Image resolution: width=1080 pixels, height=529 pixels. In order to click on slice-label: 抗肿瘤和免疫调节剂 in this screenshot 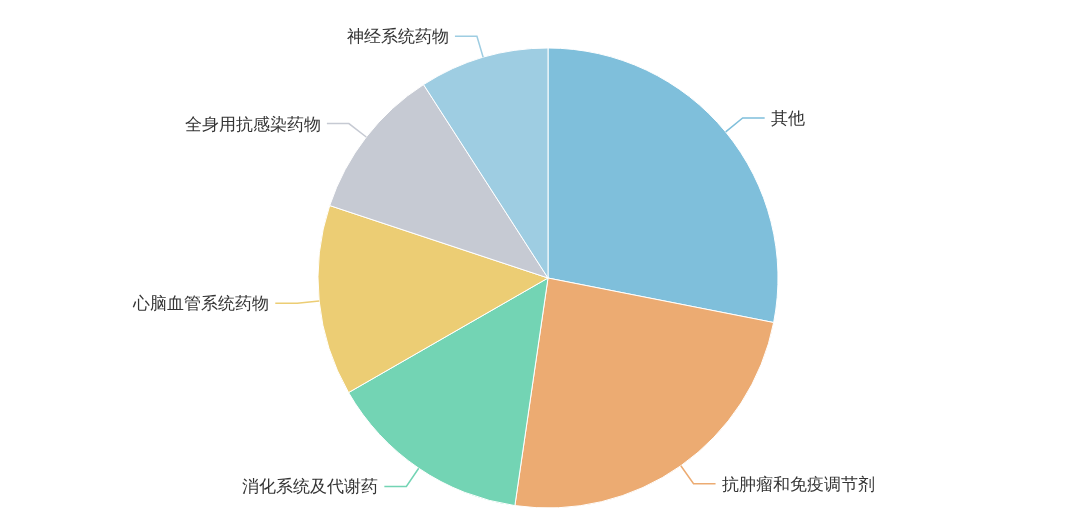, I will do `click(798, 483)`.